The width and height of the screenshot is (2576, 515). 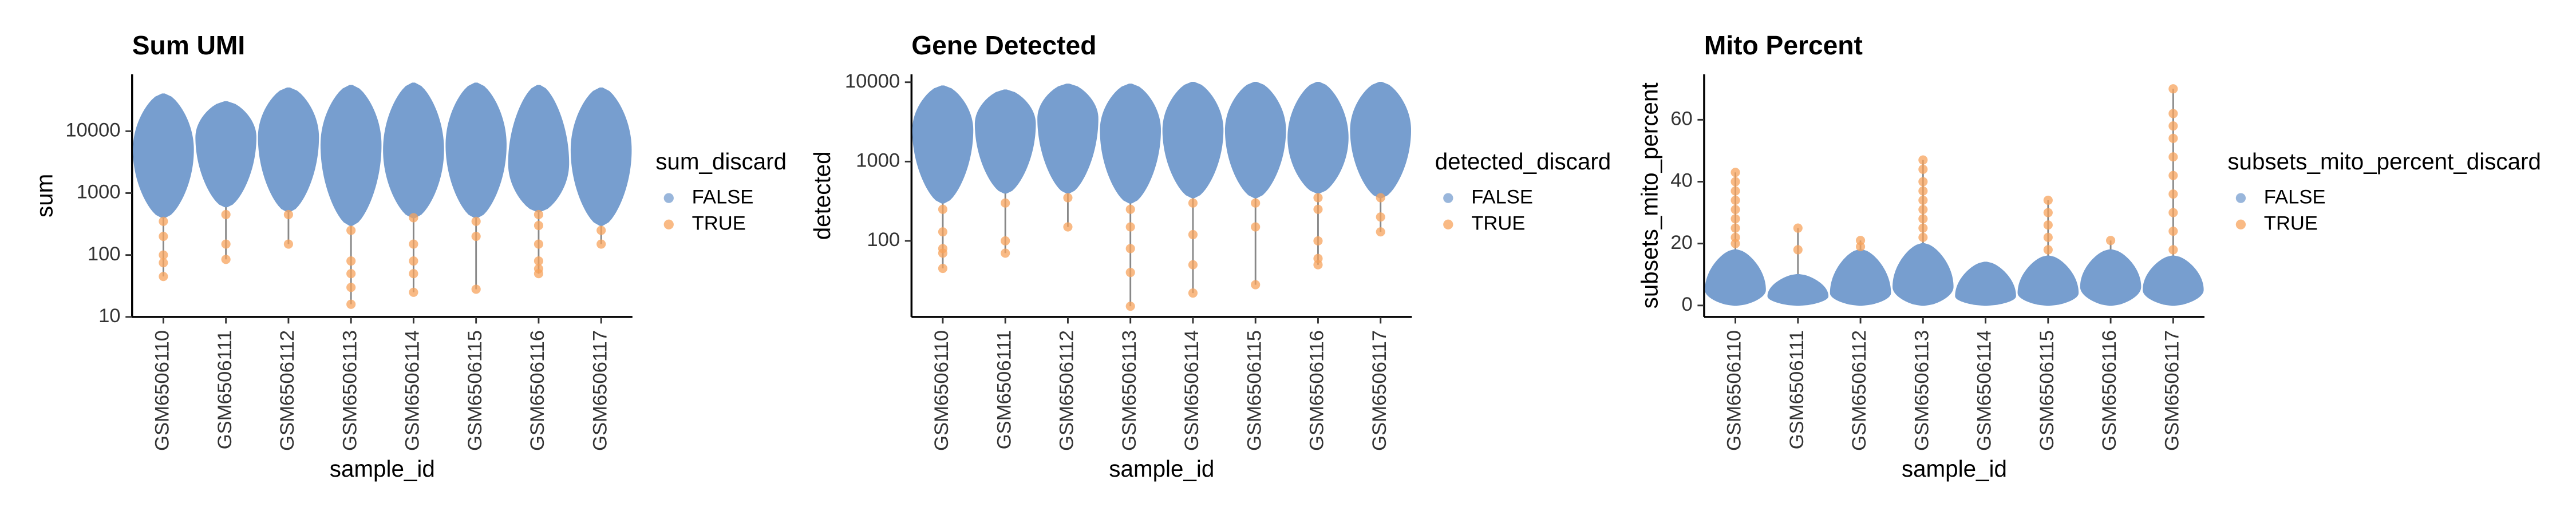 I want to click on y-axis-title: detected, so click(x=822, y=195).